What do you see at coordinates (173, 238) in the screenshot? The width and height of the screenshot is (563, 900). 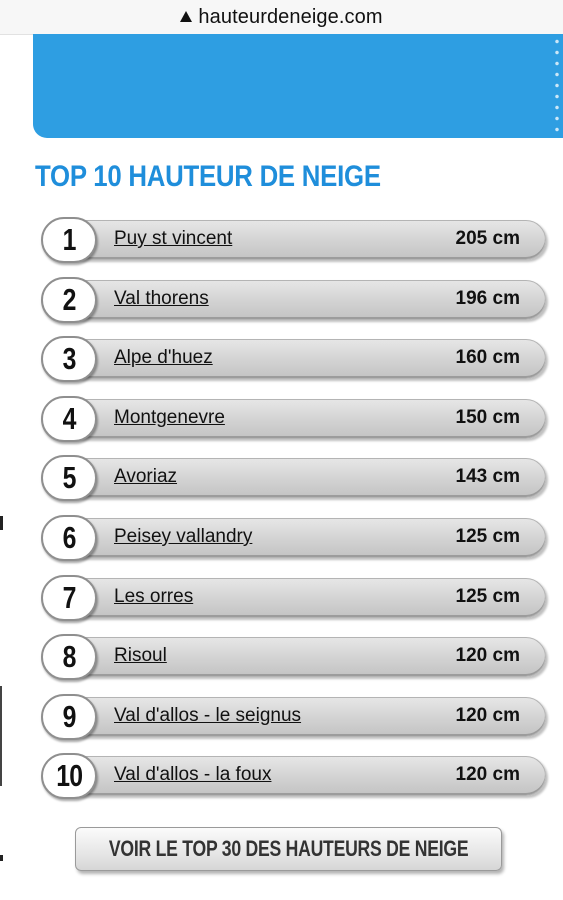 I see `resort-link: Puy st vincent` at bounding box center [173, 238].